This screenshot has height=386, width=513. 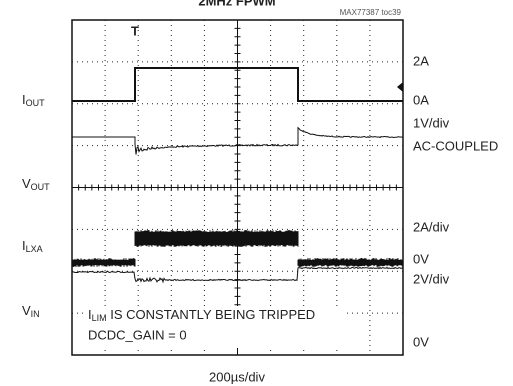 I want to click on level-marker, so click(x=400, y=87).